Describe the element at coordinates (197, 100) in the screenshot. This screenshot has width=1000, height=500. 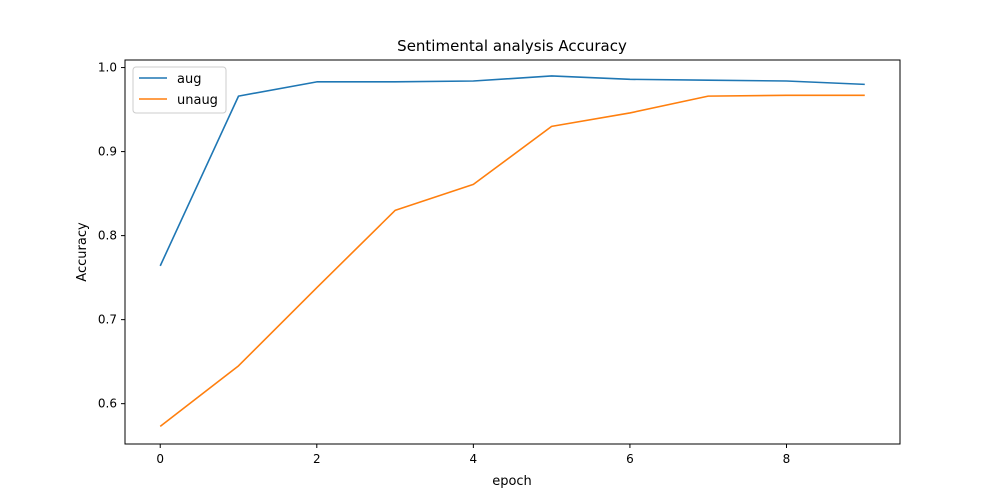
I see `legend-label-unaug: unaug` at that location.